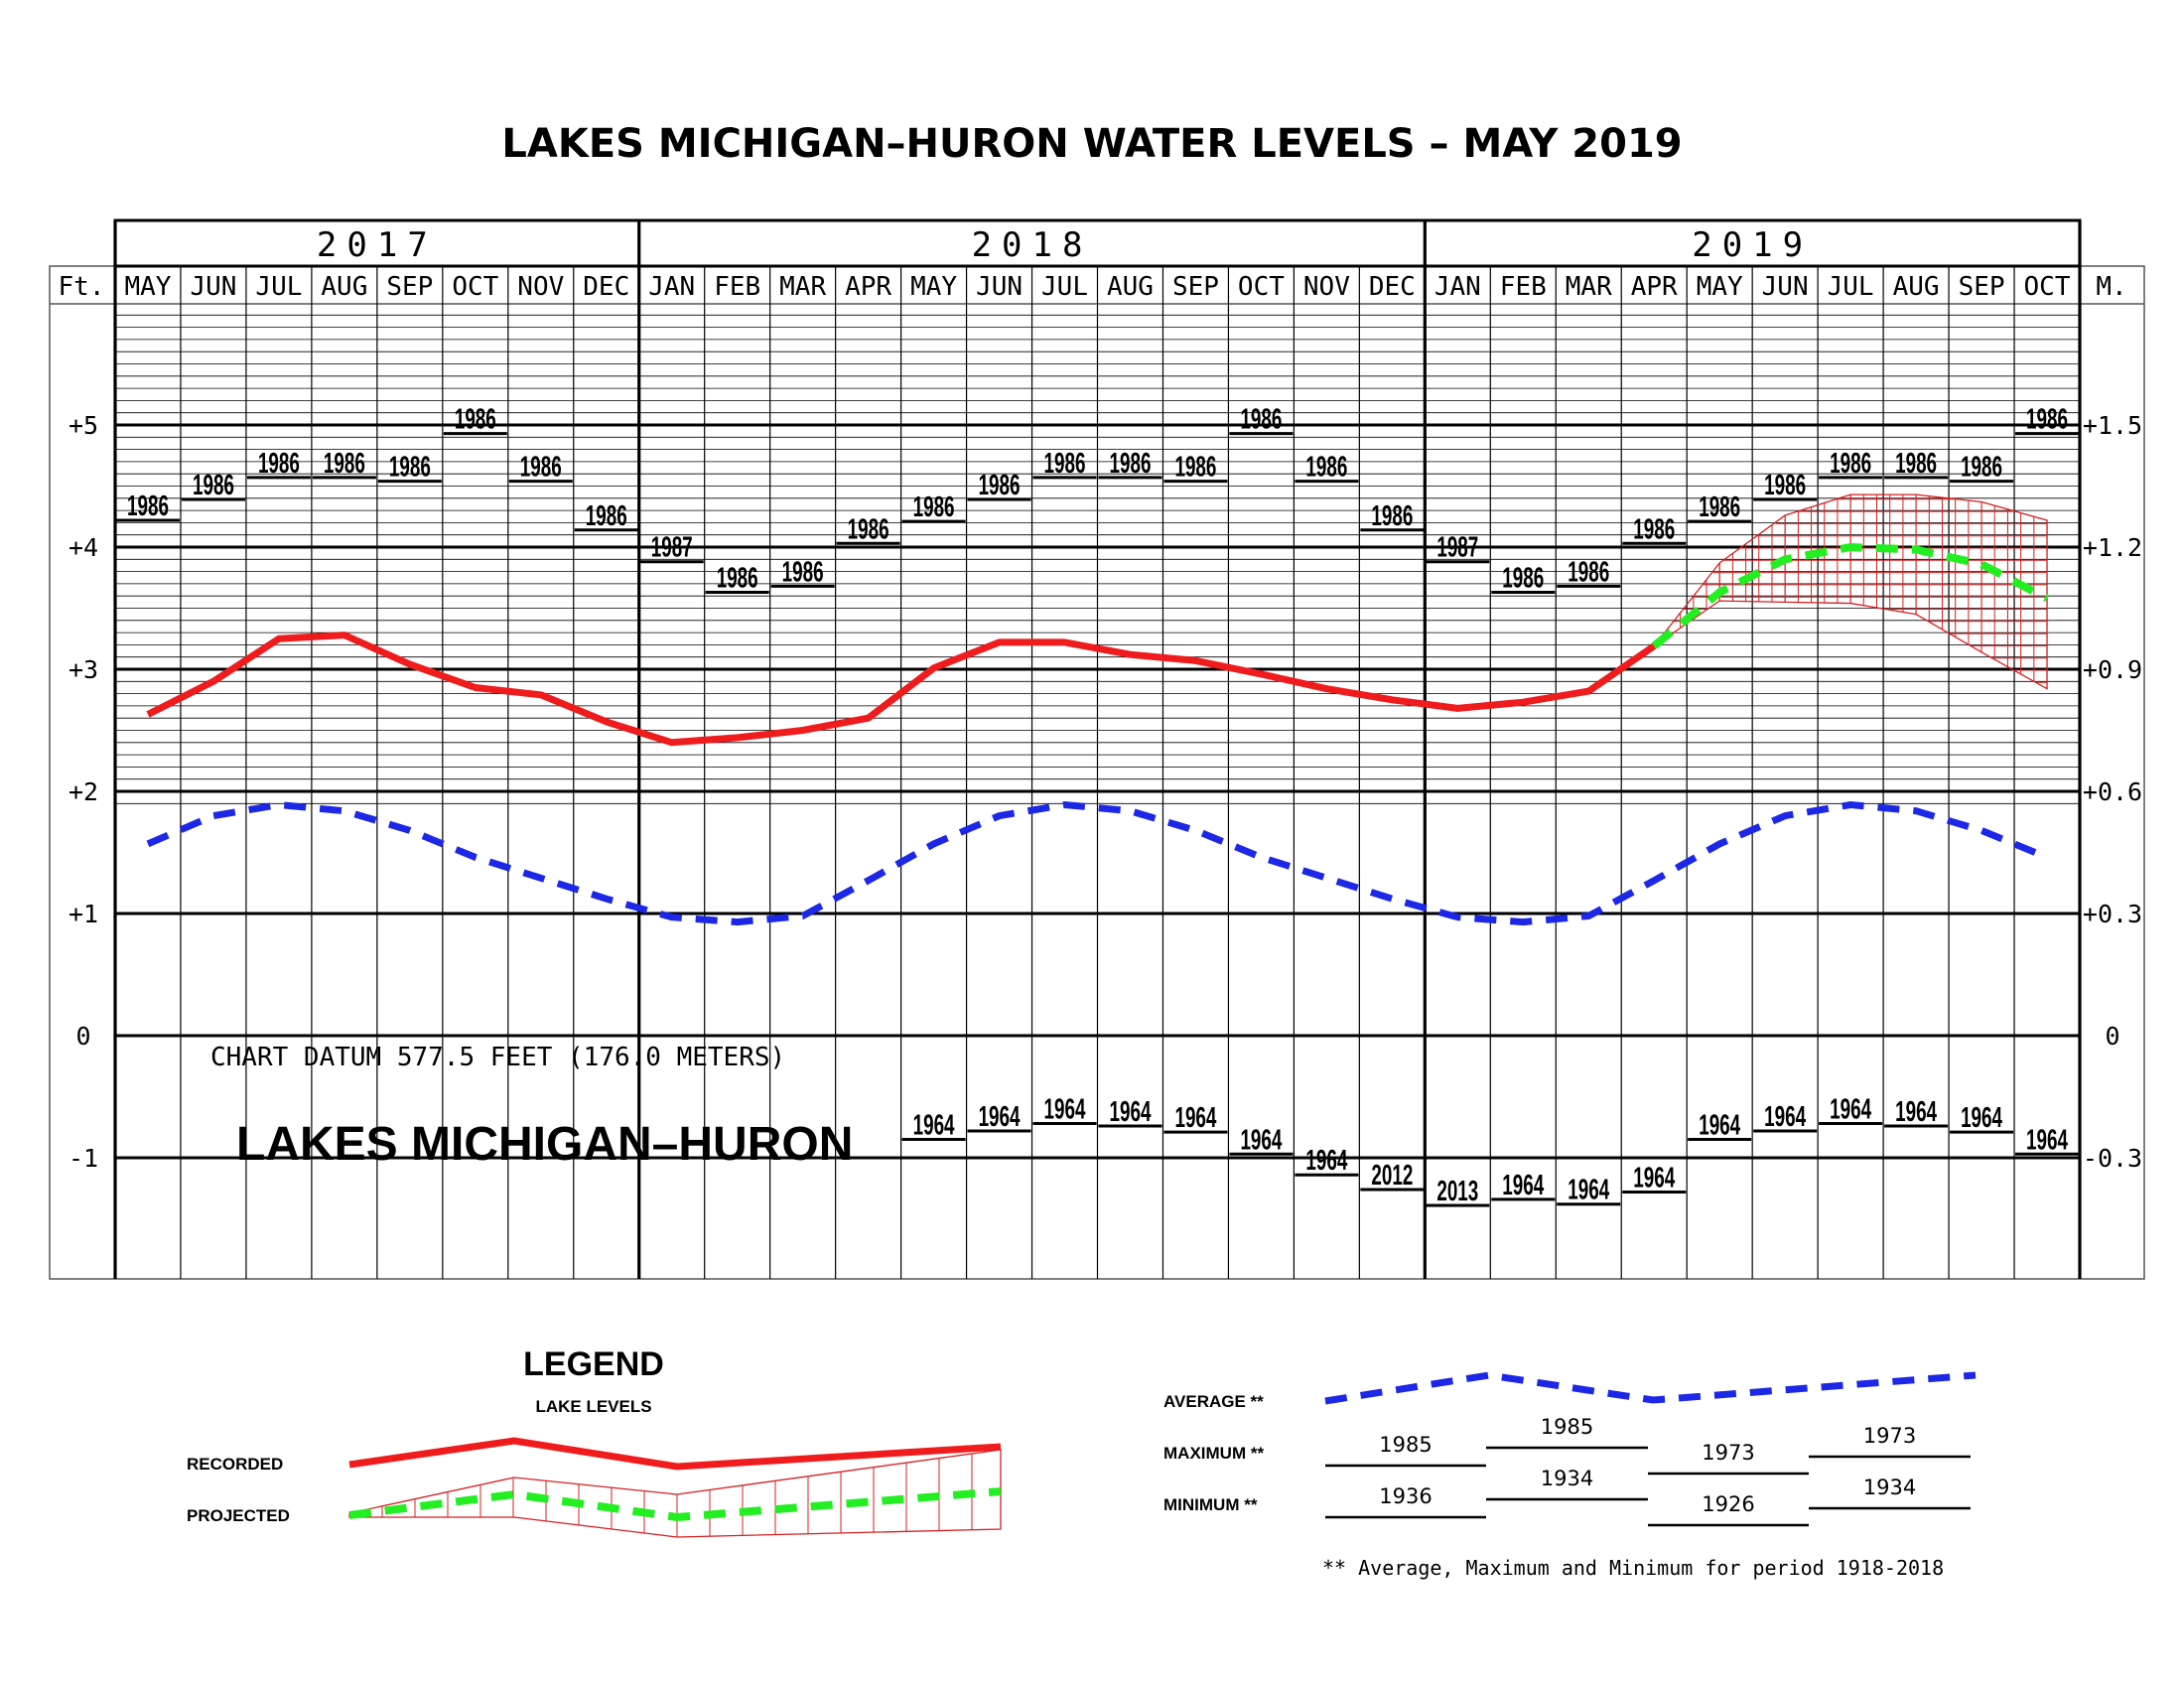 The width and height of the screenshot is (2184, 1688). What do you see at coordinates (1097, 863) in the screenshot?
I see `average-series` at bounding box center [1097, 863].